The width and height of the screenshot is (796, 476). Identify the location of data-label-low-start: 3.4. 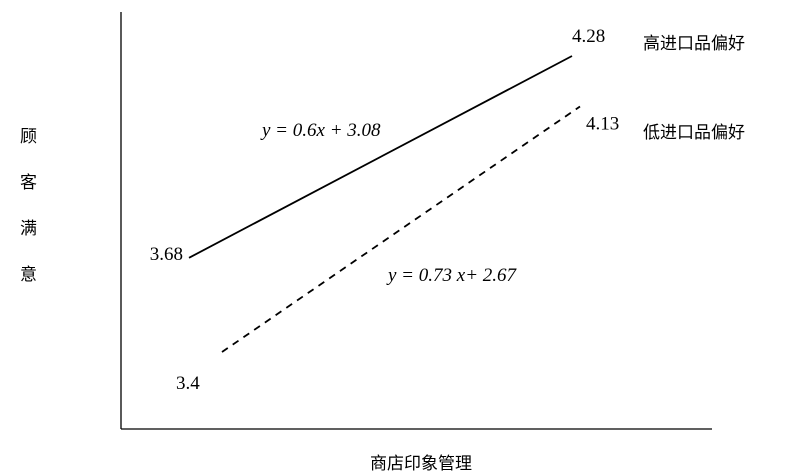
(188, 383).